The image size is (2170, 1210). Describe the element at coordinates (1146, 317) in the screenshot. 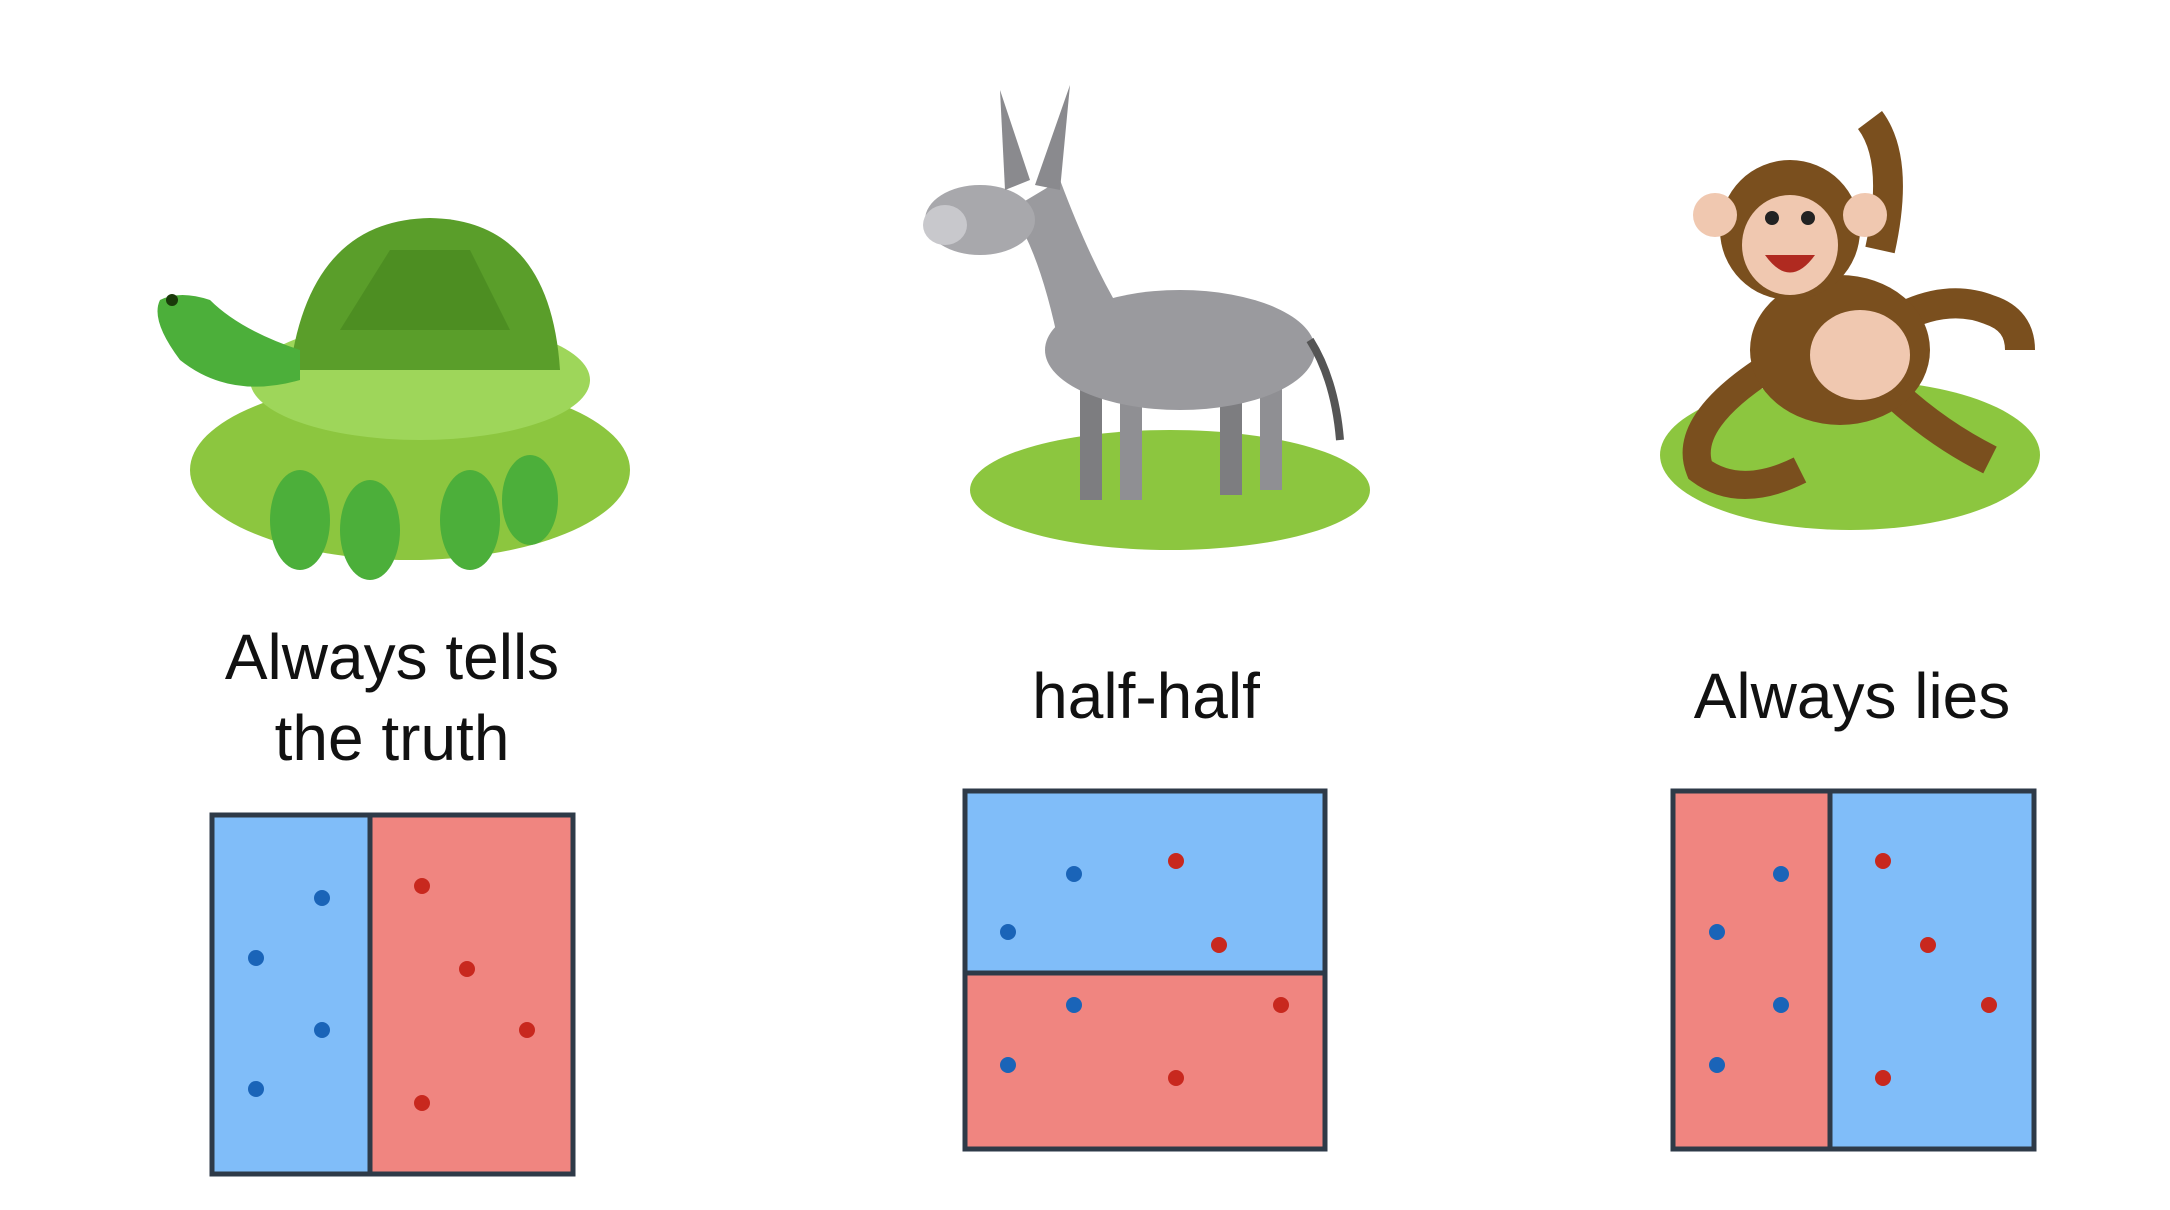

I see `donkey` at that location.